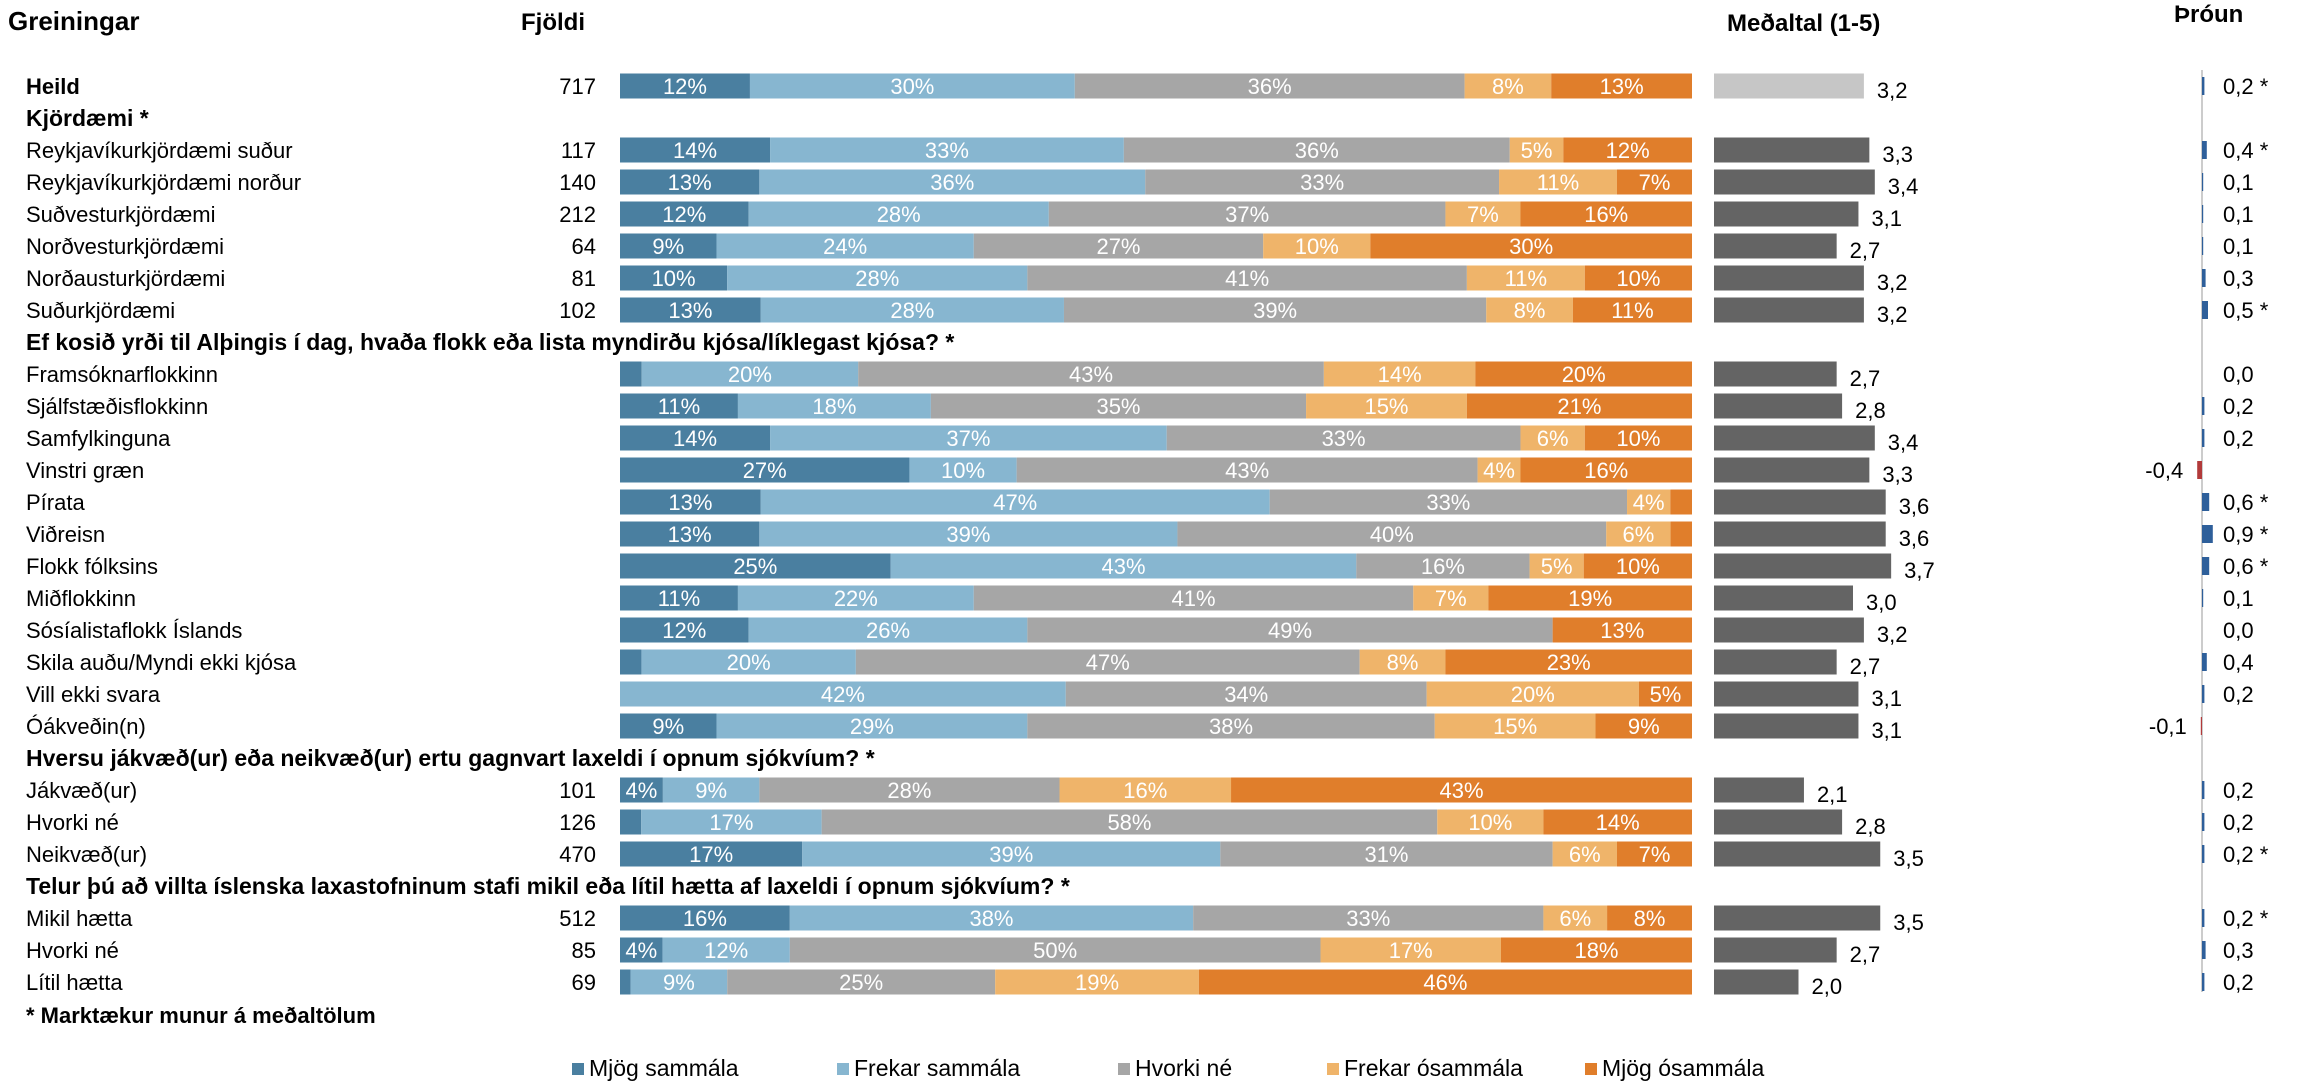 This screenshot has width=2300, height=1084. I want to click on legend-item: Mjög ósammála, so click(1675, 1068).